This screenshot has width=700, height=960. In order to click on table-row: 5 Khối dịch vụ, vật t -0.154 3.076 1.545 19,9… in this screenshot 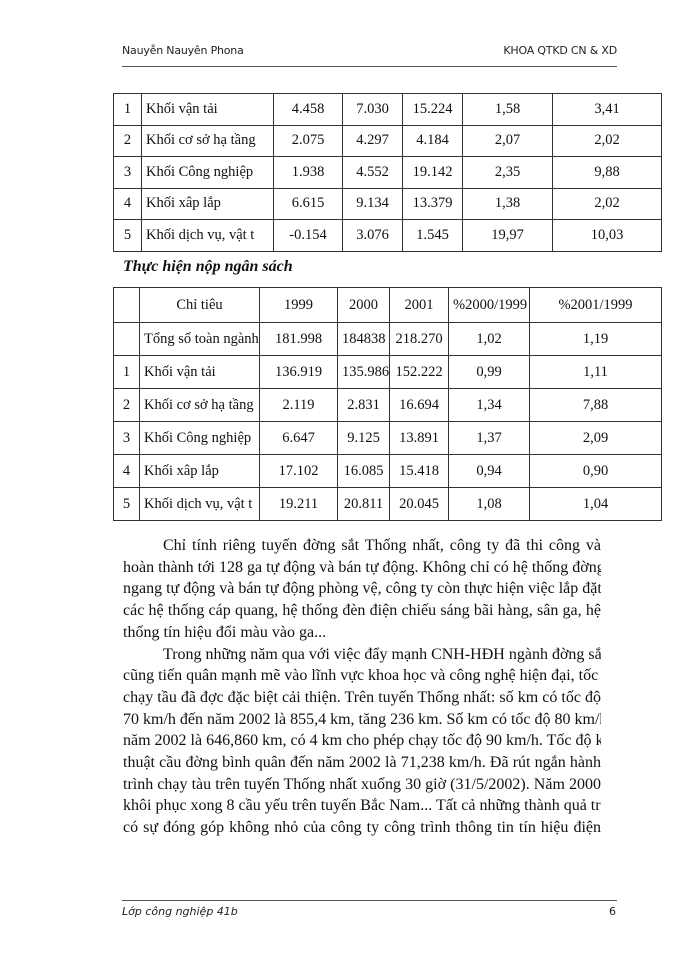, I will do `click(387, 235)`.